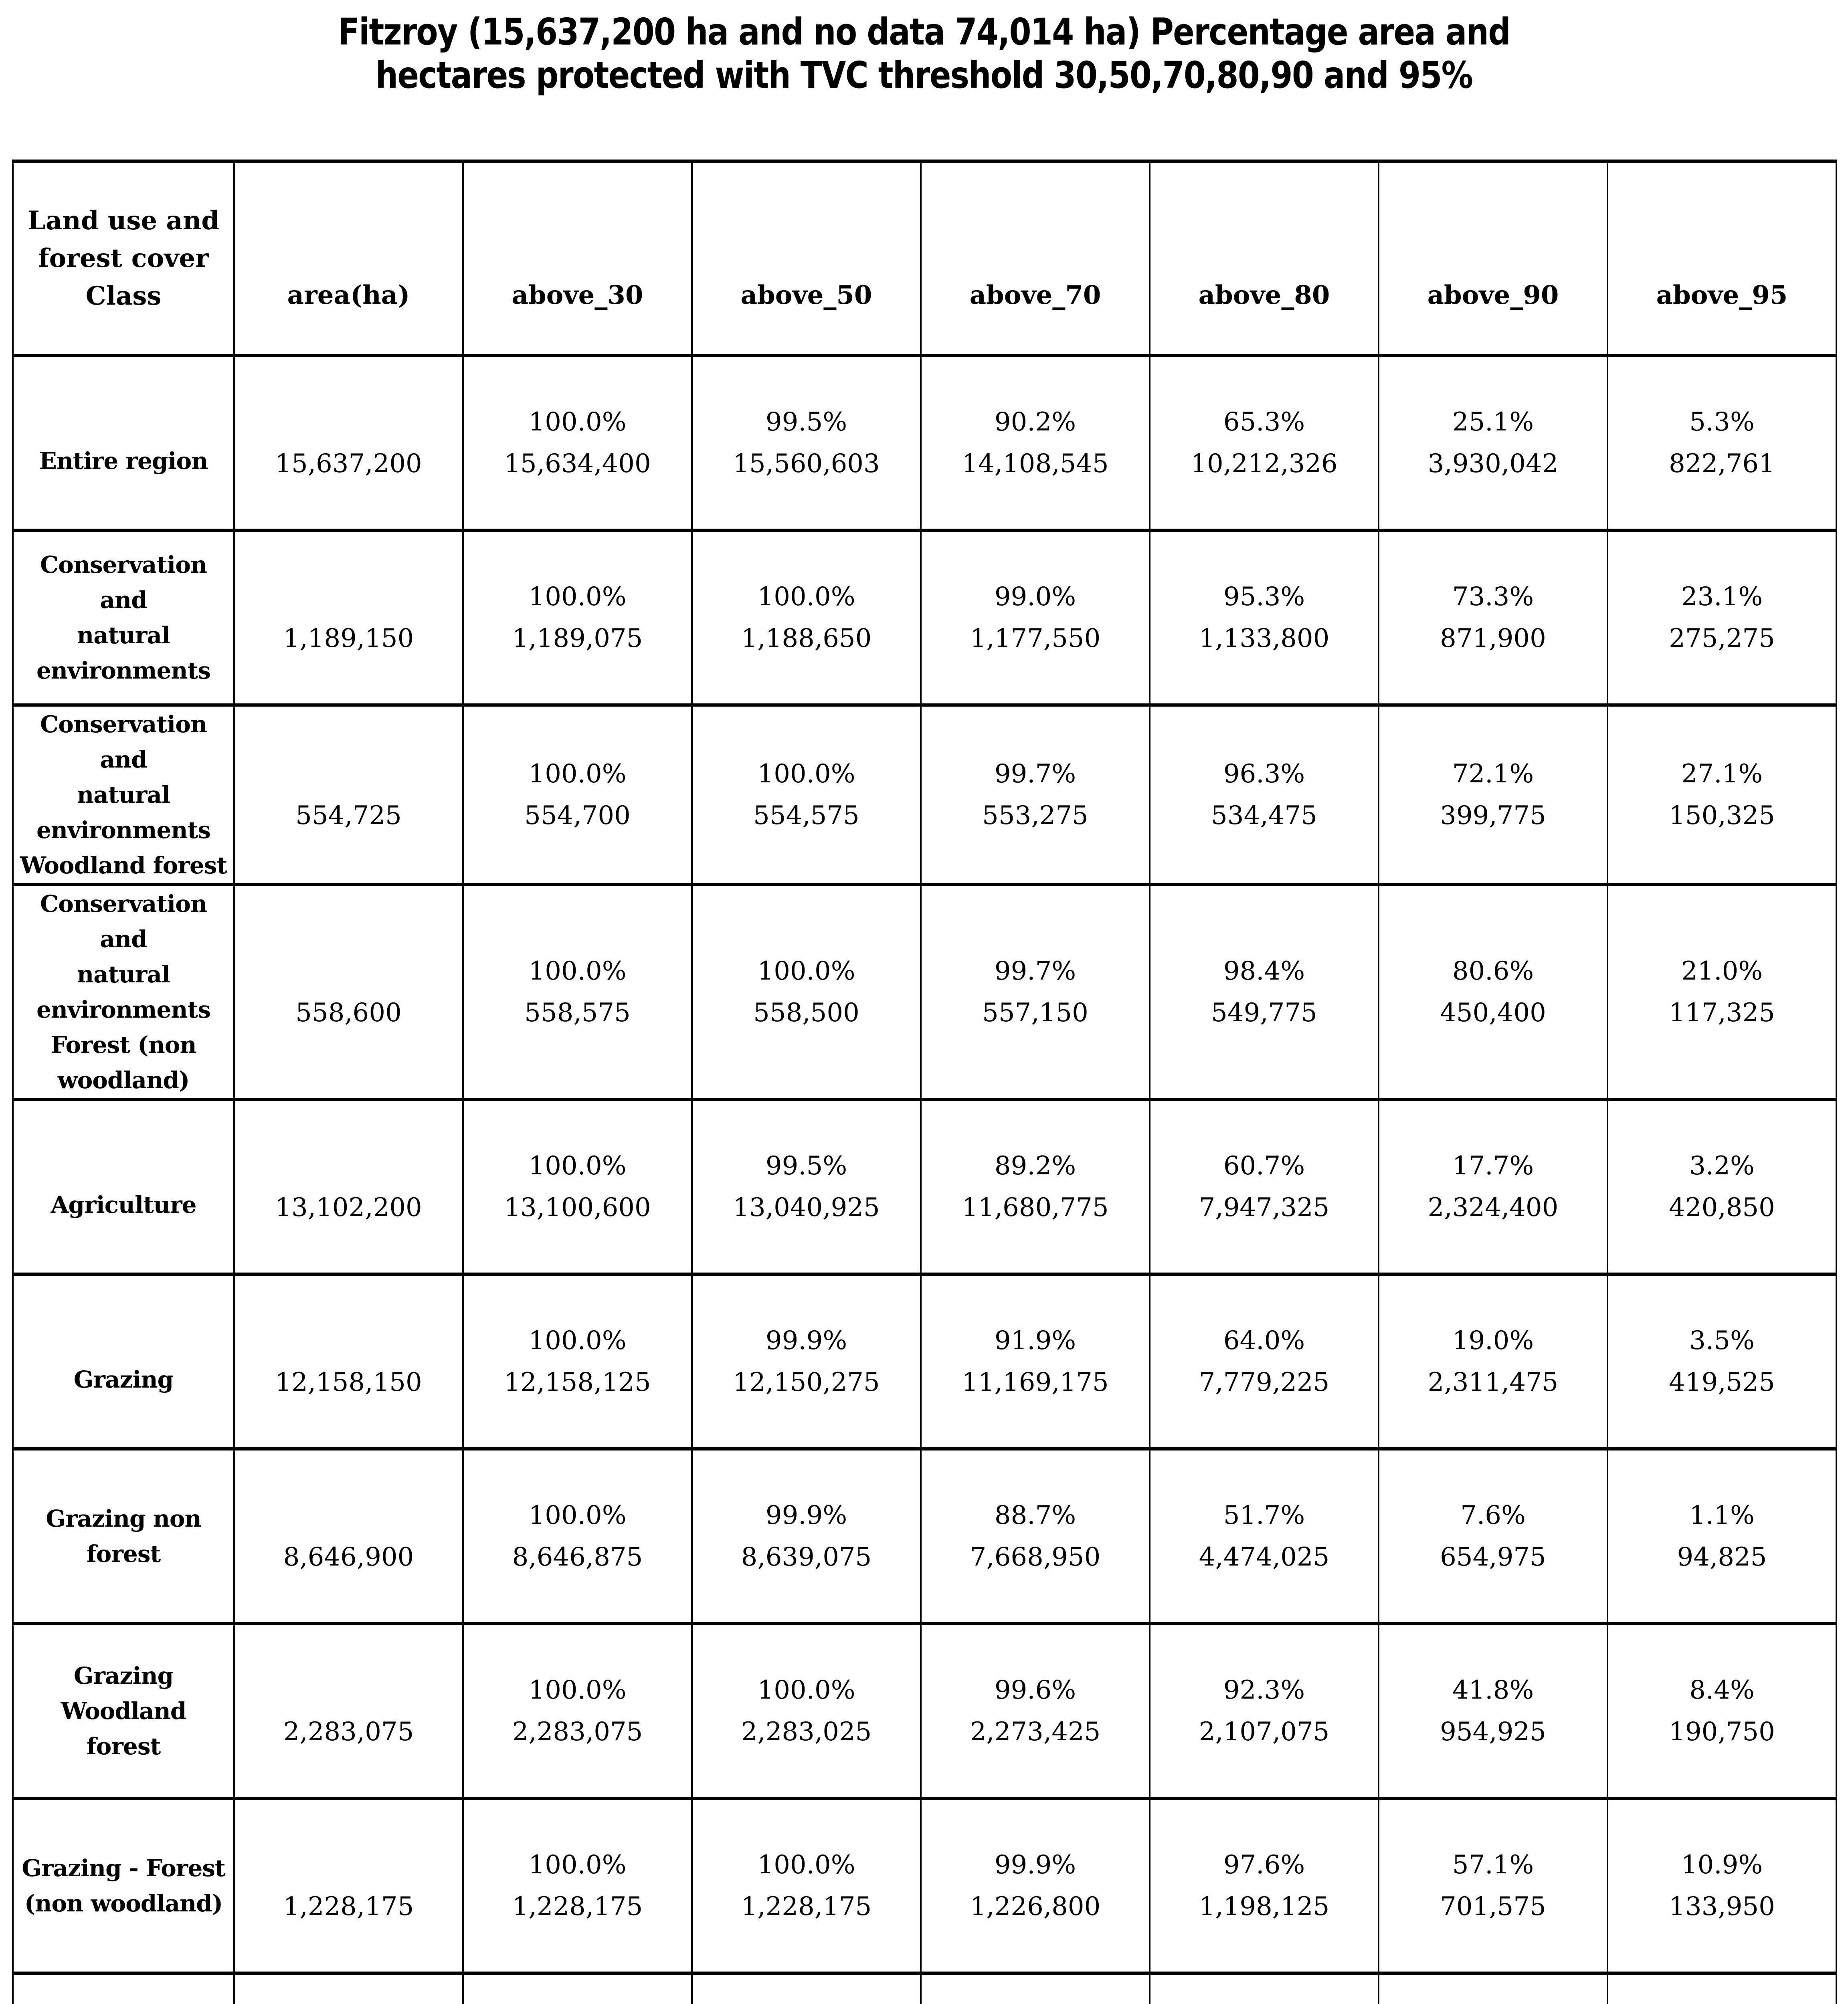  Describe the element at coordinates (1492, 991) in the screenshot. I see `threshold-cell: 80.6% 450,400` at that location.